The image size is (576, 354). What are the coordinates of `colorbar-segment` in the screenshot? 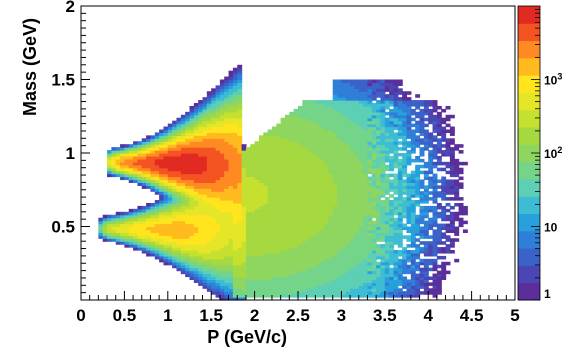 It's located at (529, 291).